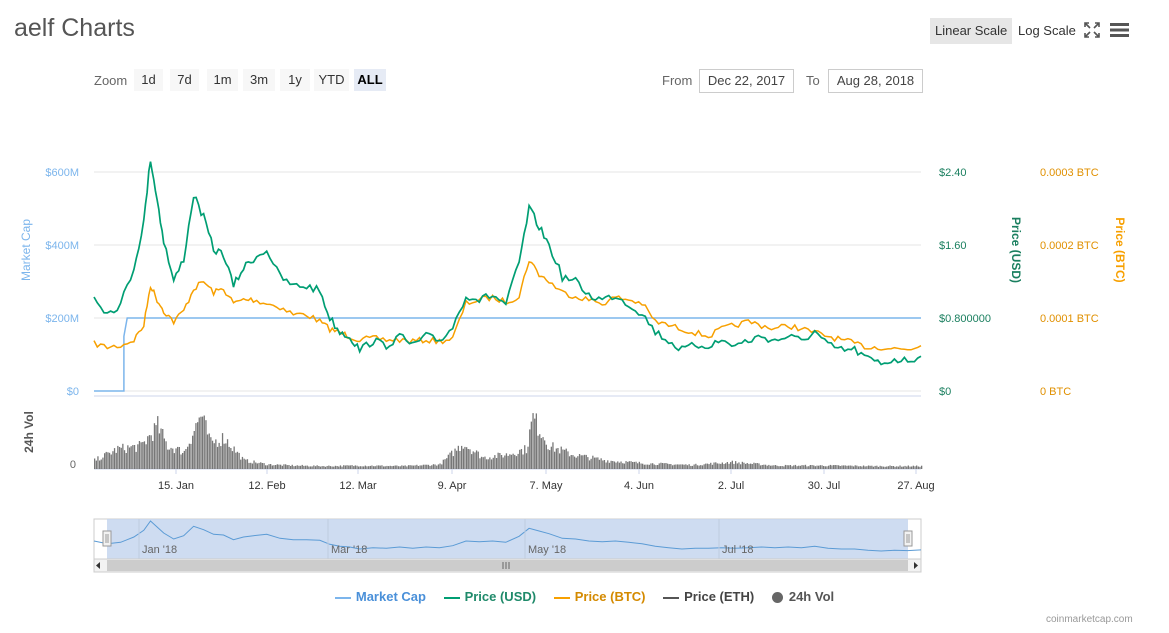 The width and height of the screenshot is (1169, 633). Describe the element at coordinates (908, 538) in the screenshot. I see `navigator-right-handle` at that location.